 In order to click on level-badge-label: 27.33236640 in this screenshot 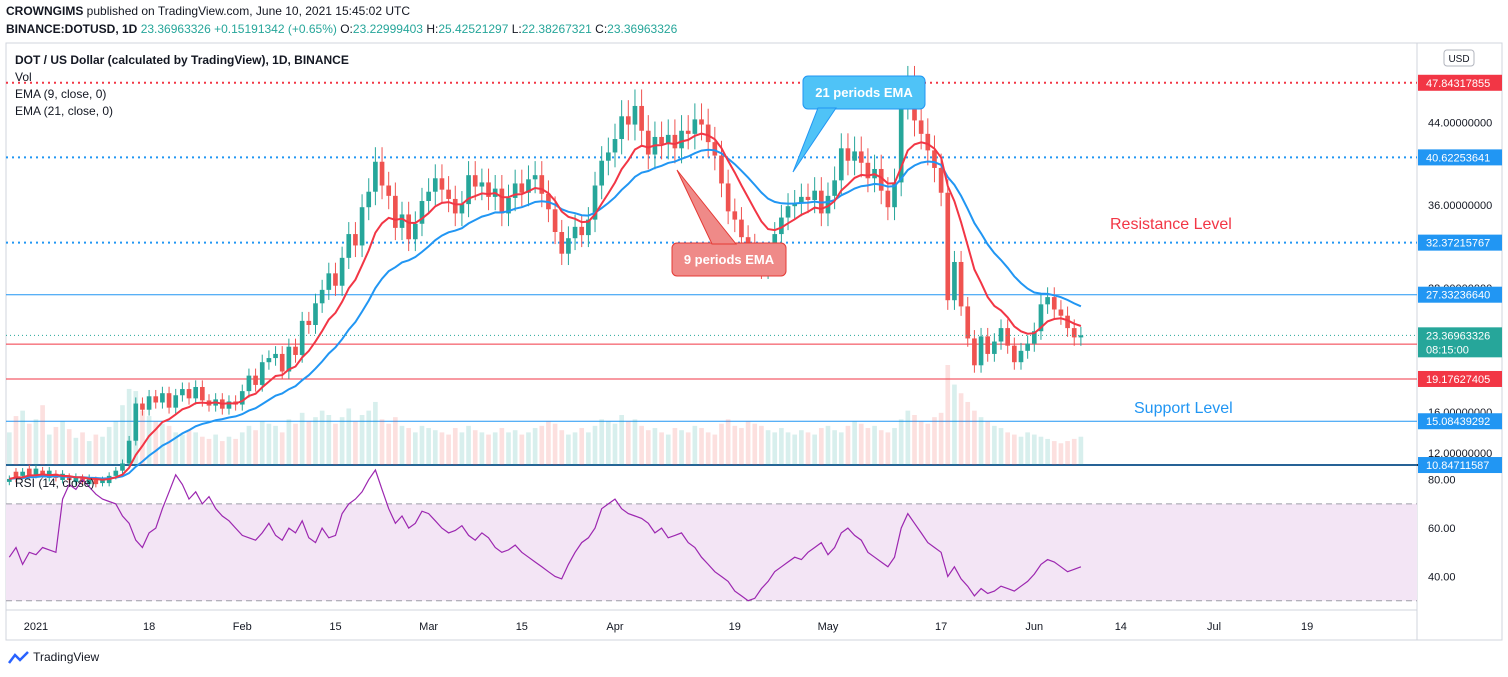, I will do `click(1458, 296)`.